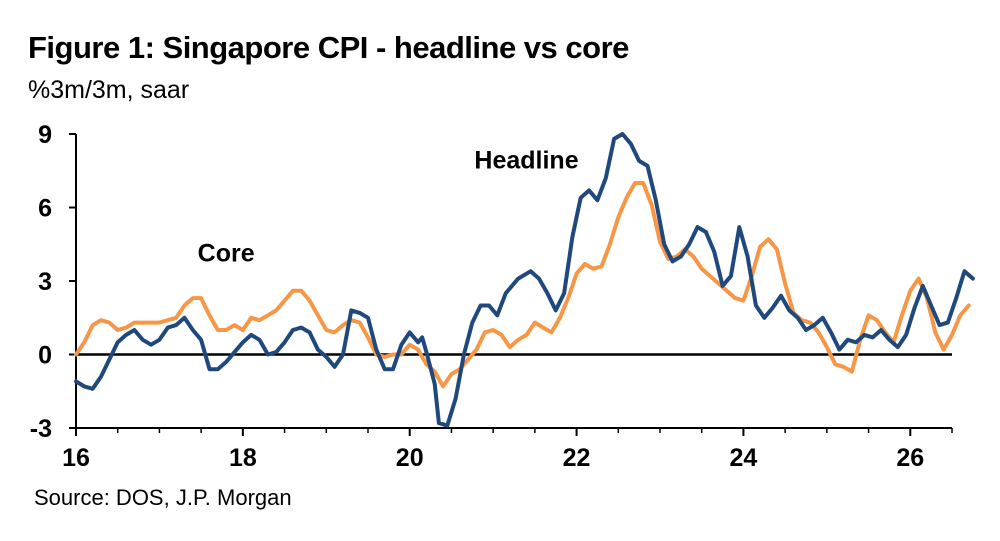 This screenshot has width=1000, height=541. What do you see at coordinates (410, 458) in the screenshot?
I see `x-tick-label: 20` at bounding box center [410, 458].